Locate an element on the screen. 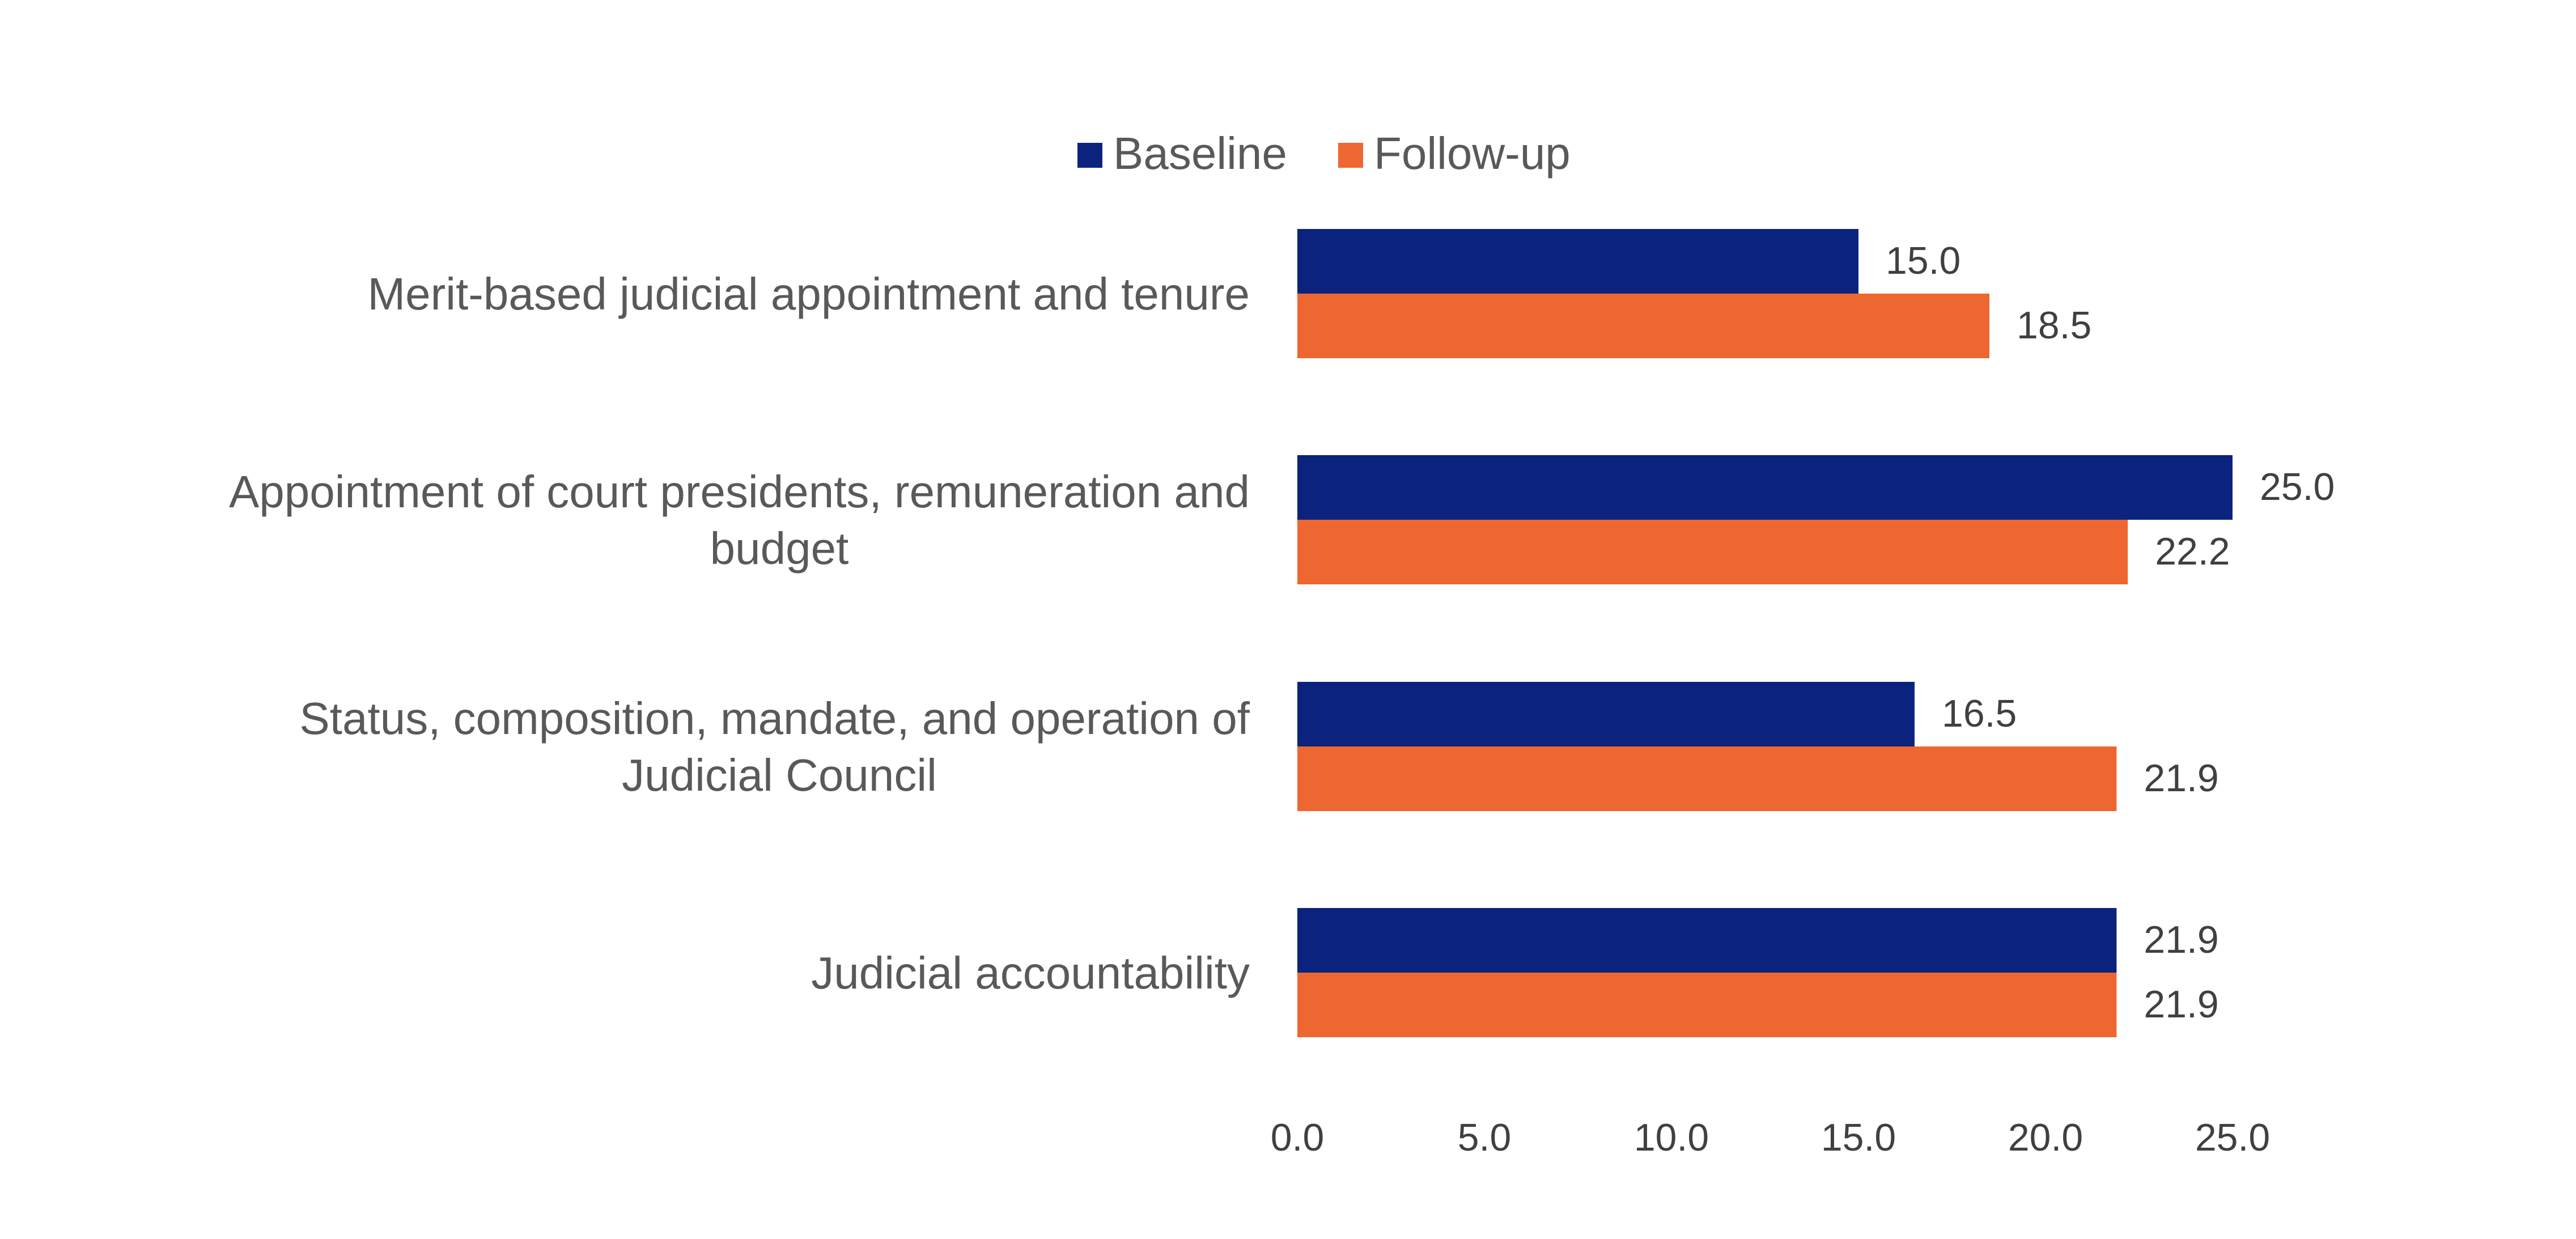 Image resolution: width=2576 pixels, height=1239 pixels. x-tick-label-4: 20.0 is located at coordinates (2045, 1137).